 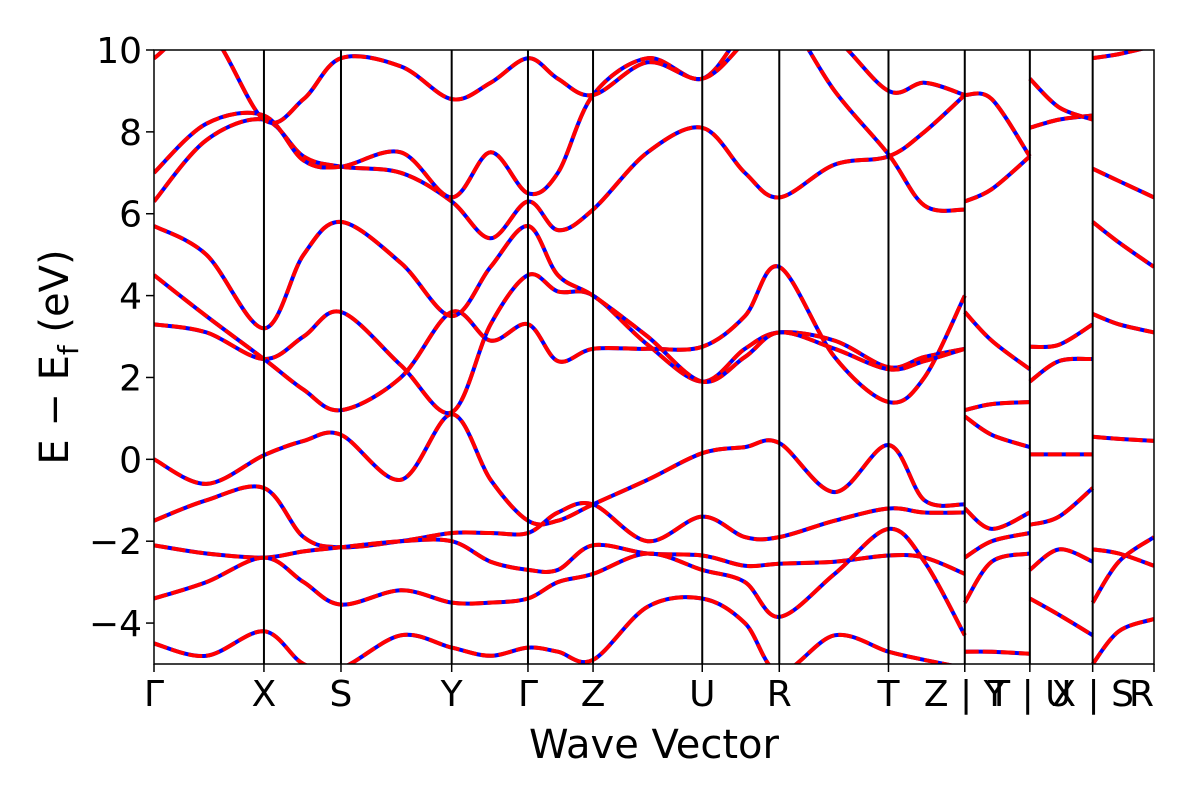 I want to click on x-tick-label: U, so click(x=702, y=694).